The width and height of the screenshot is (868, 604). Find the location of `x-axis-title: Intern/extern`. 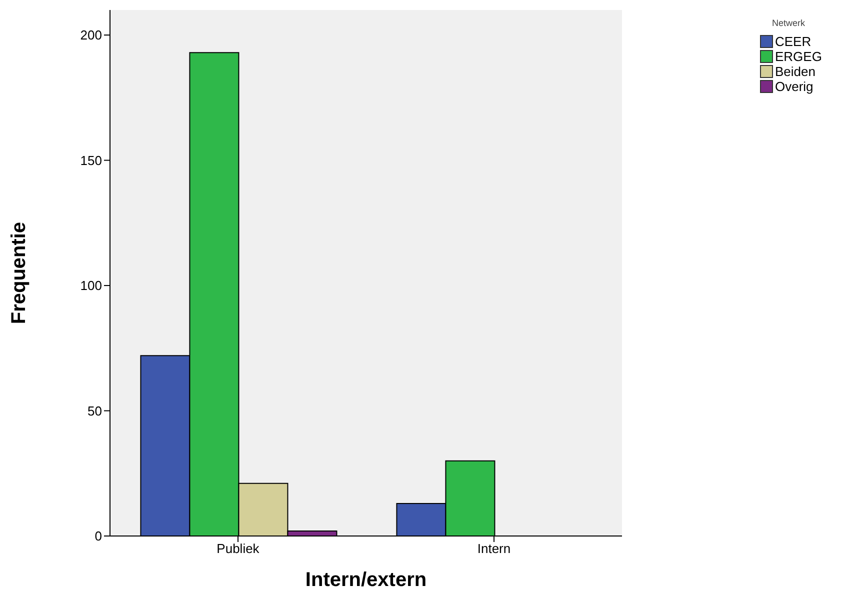

x-axis-title: Intern/extern is located at coordinates (366, 580).